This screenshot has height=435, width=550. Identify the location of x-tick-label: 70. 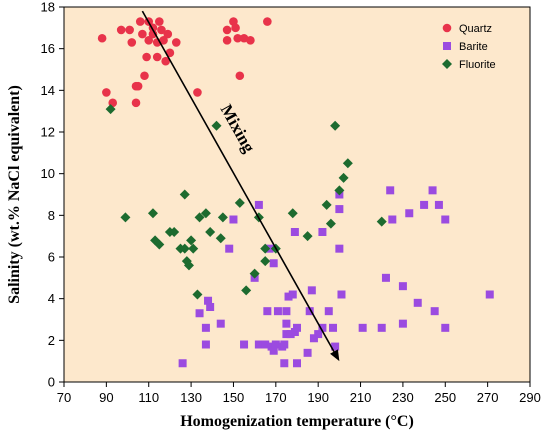
(64, 397).